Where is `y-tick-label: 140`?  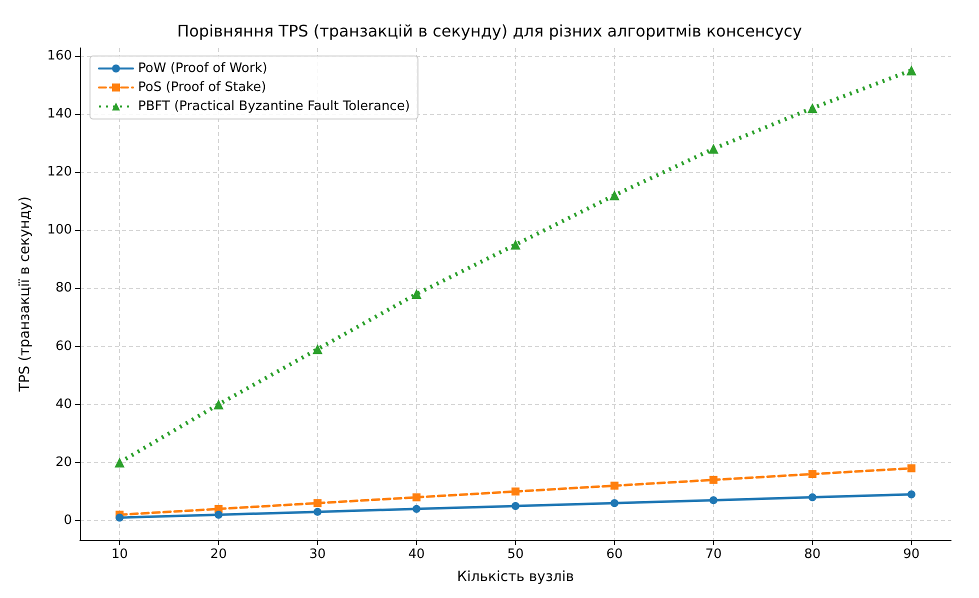 y-tick-label: 140 is located at coordinates (59, 114).